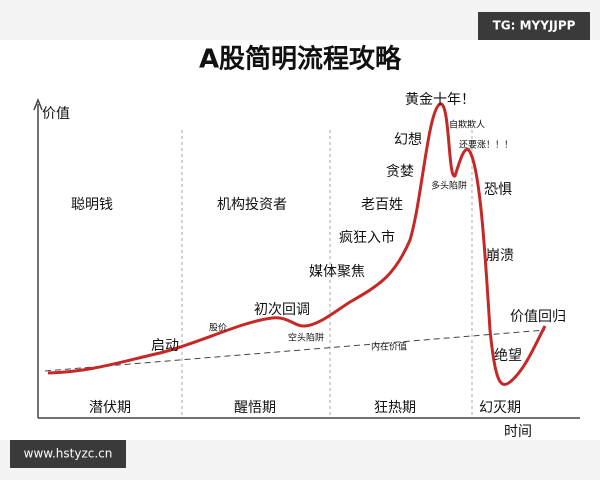  I want to click on y-axis-label: 价值, so click(56, 114).